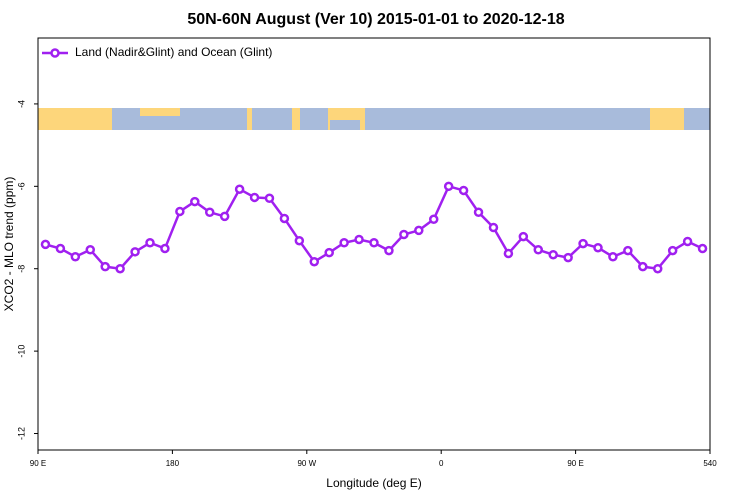 The image size is (750, 500). I want to click on x-axis-label: Longitude (deg E), so click(373, 483).